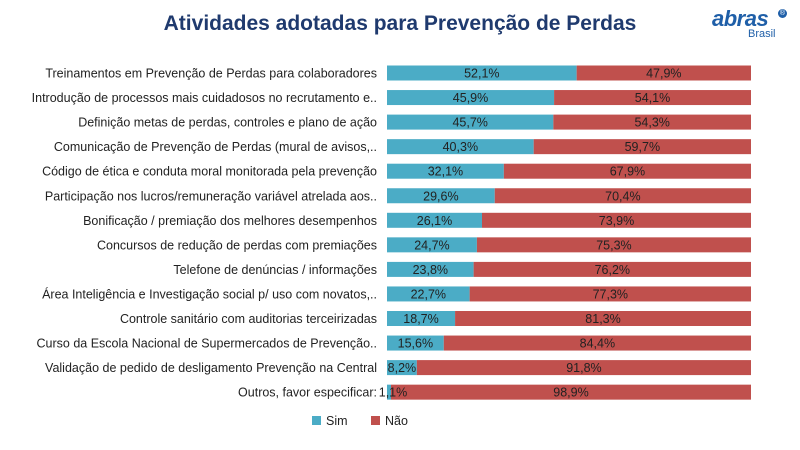 The image size is (800, 450). Describe the element at coordinates (307, 393) in the screenshot. I see `category-label: Outros, favor especificar:` at that location.